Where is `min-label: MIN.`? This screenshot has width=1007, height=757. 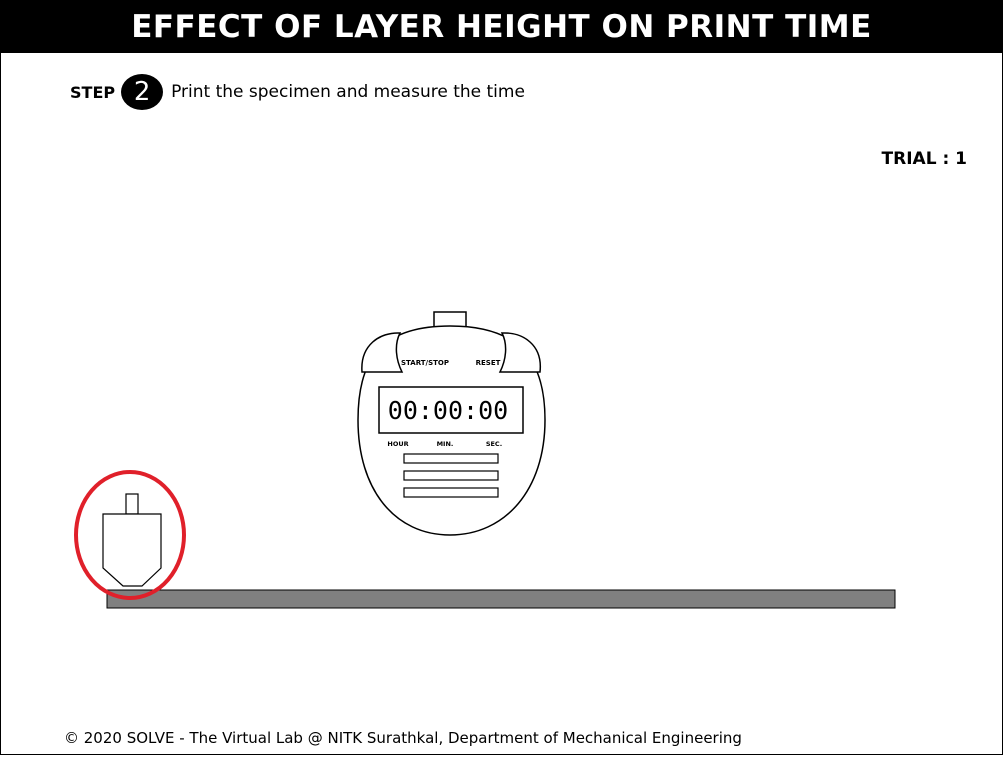 min-label: MIN. is located at coordinates (445, 444).